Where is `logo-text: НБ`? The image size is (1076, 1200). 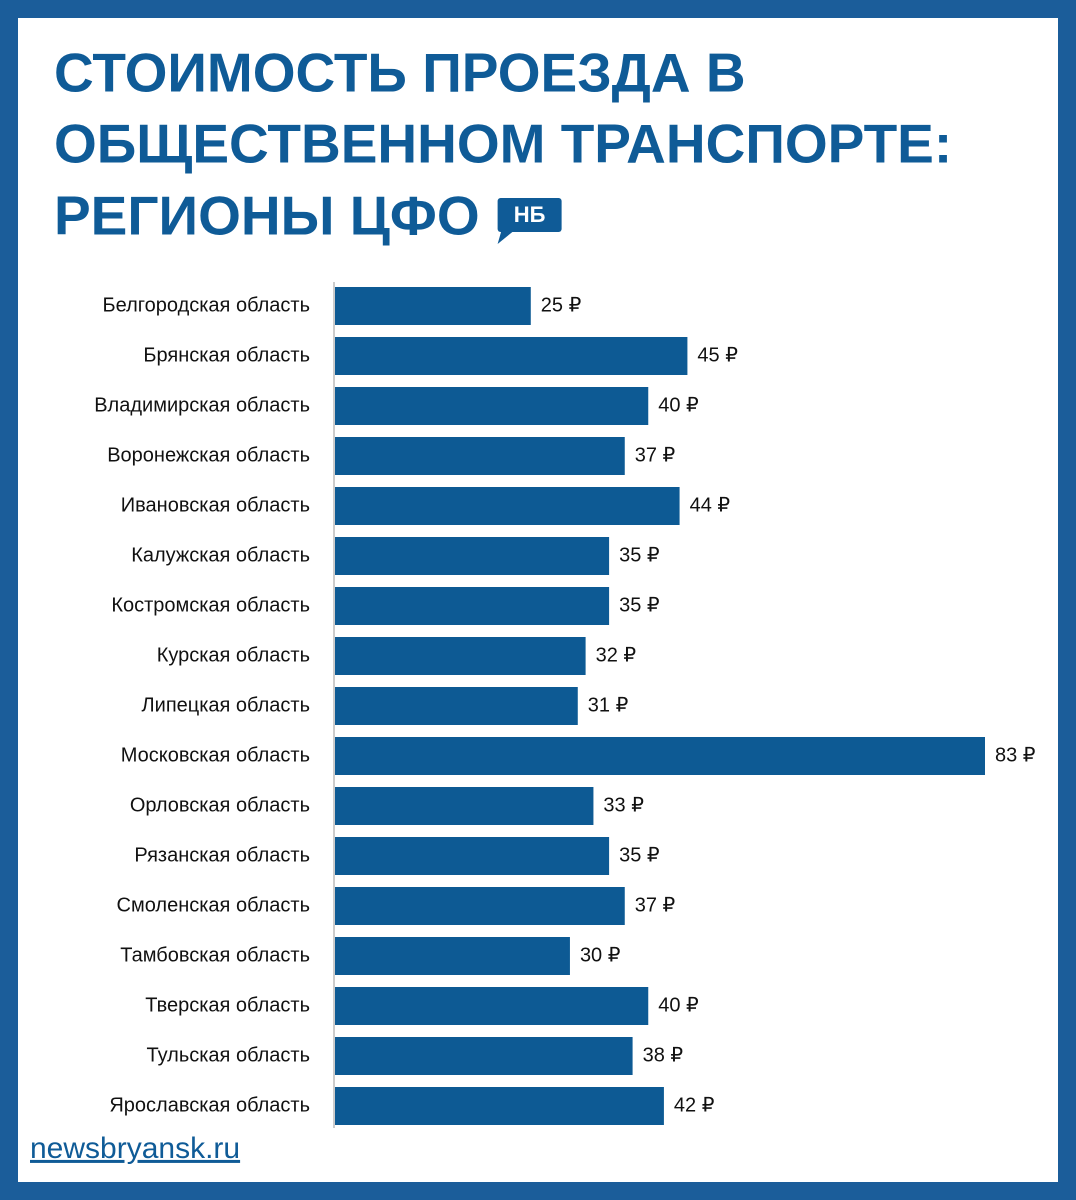 logo-text: НБ is located at coordinates (530, 214).